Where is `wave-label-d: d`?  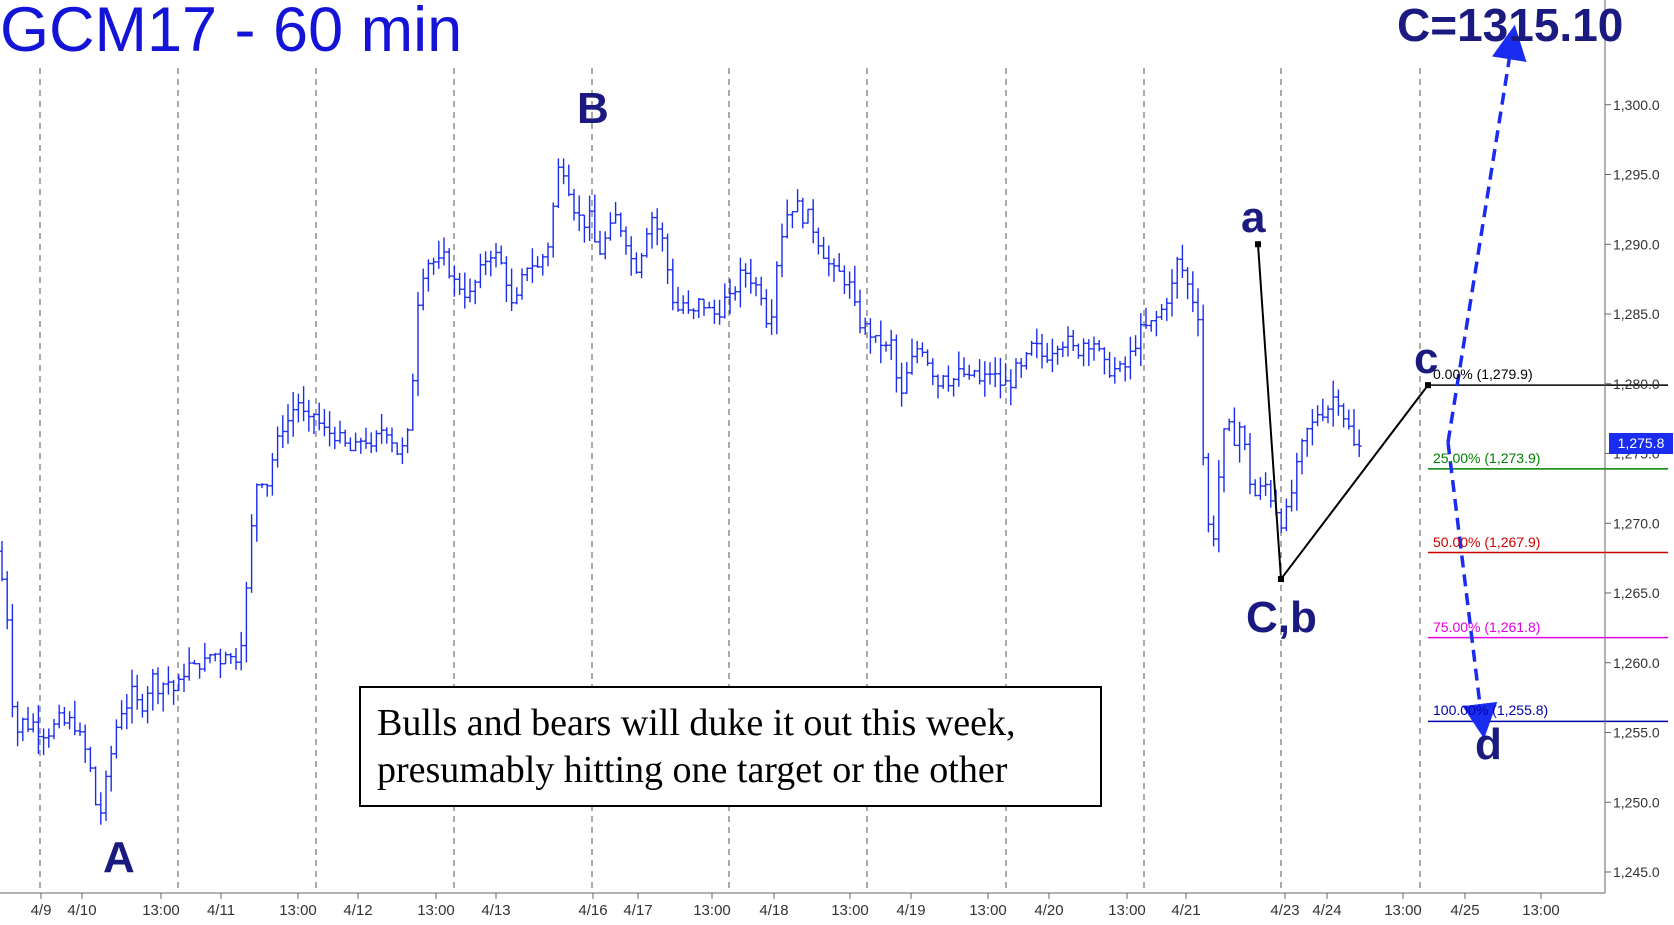
wave-label-d: d is located at coordinates (1488, 744).